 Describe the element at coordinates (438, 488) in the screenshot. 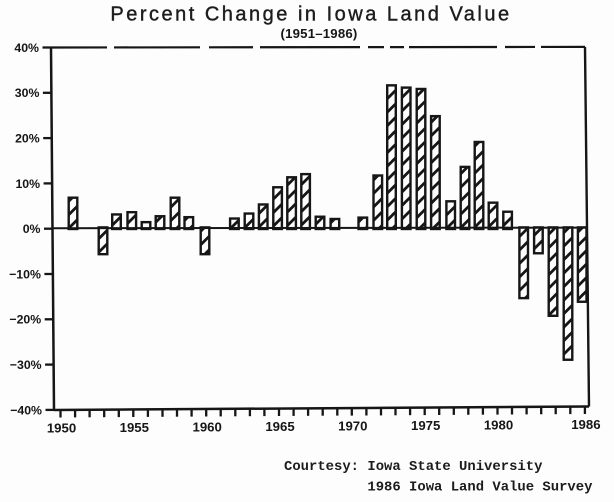

I see `svg-text: 1986 Iowa Land Value Survey` at that location.